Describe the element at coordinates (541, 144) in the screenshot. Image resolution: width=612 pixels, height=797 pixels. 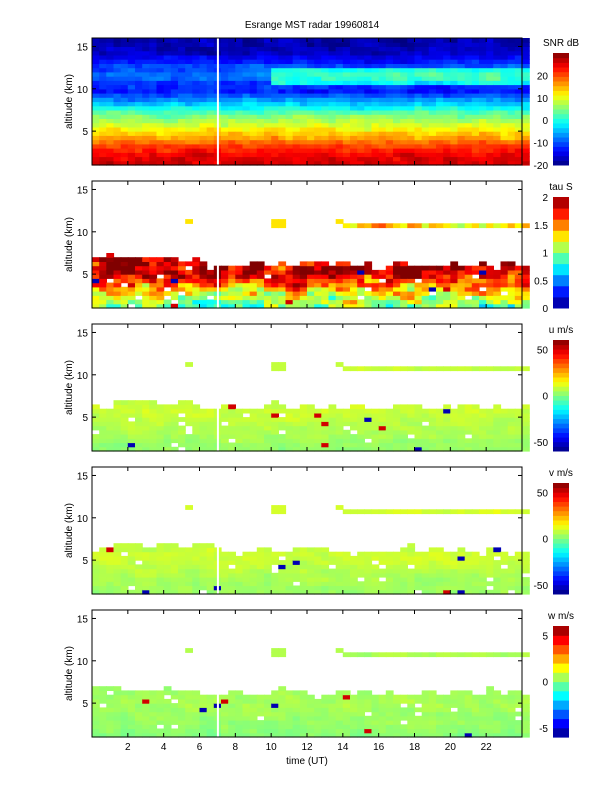
I see `colorbar-tick-label: -10` at that location.